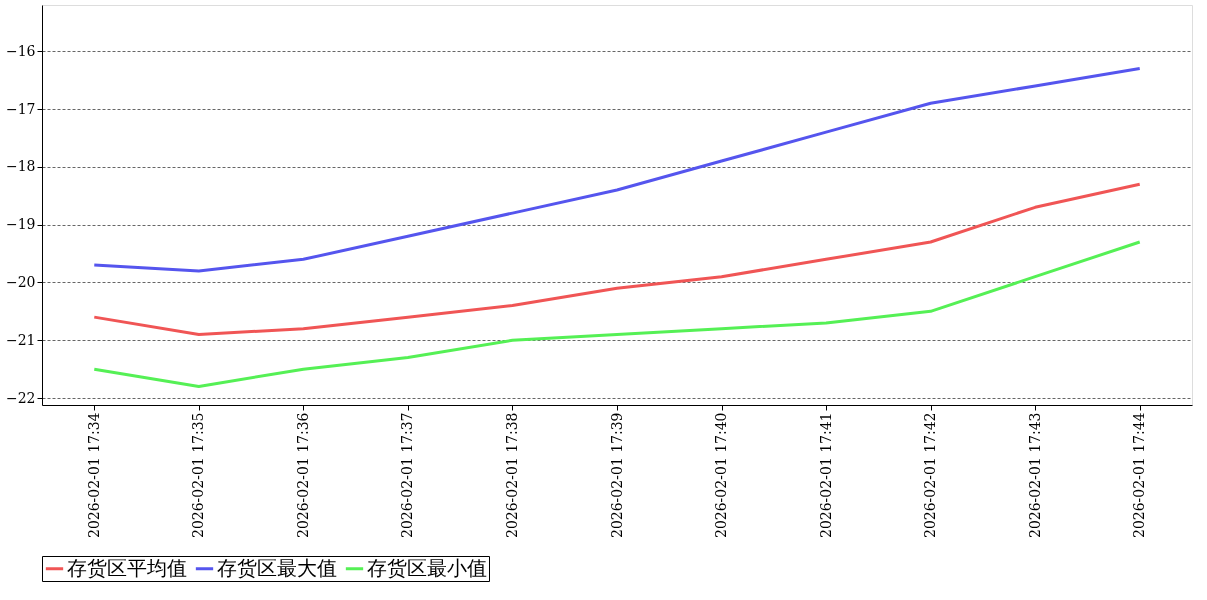  I want to click on y-tick-label: −21, so click(20, 339).